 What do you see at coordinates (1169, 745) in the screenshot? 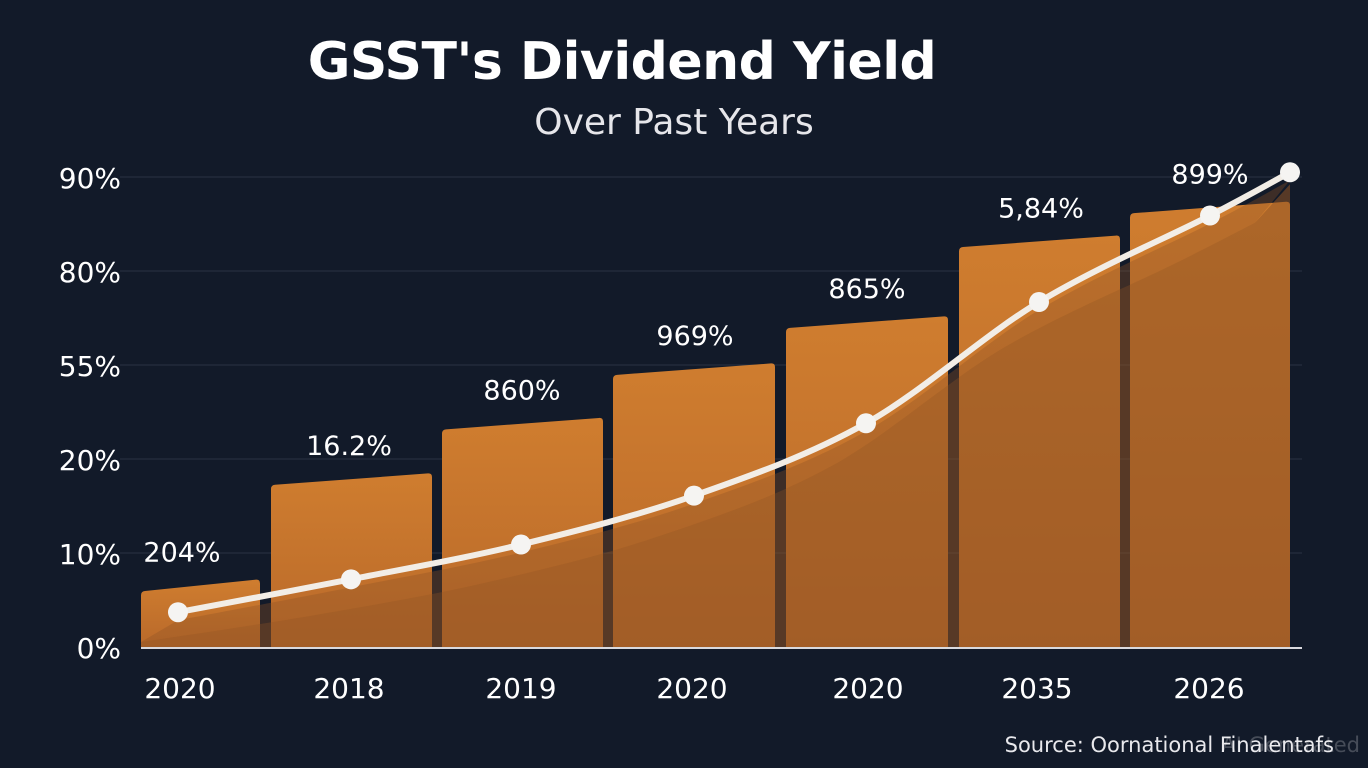
I see `source-note: Source: Oornational Finalentafs` at bounding box center [1169, 745].